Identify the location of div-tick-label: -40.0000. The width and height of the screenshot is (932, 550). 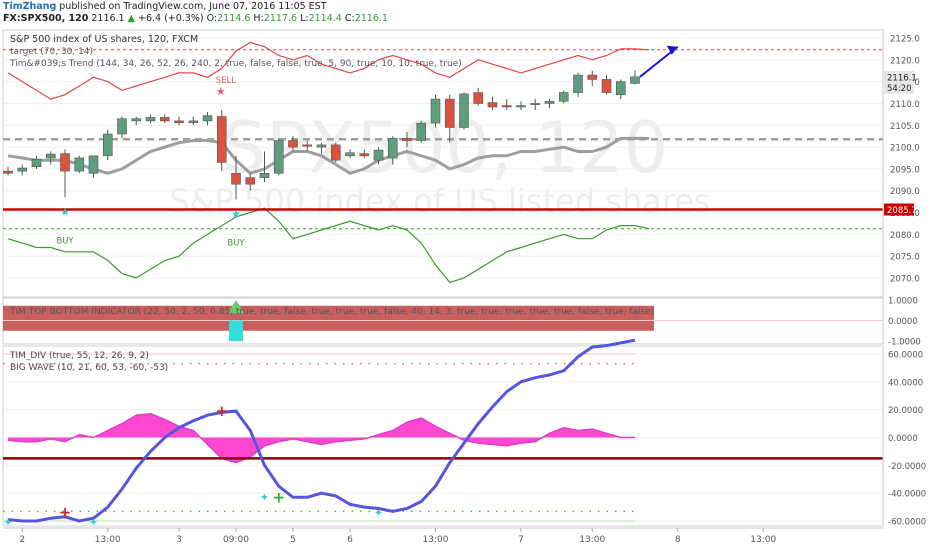
(907, 495).